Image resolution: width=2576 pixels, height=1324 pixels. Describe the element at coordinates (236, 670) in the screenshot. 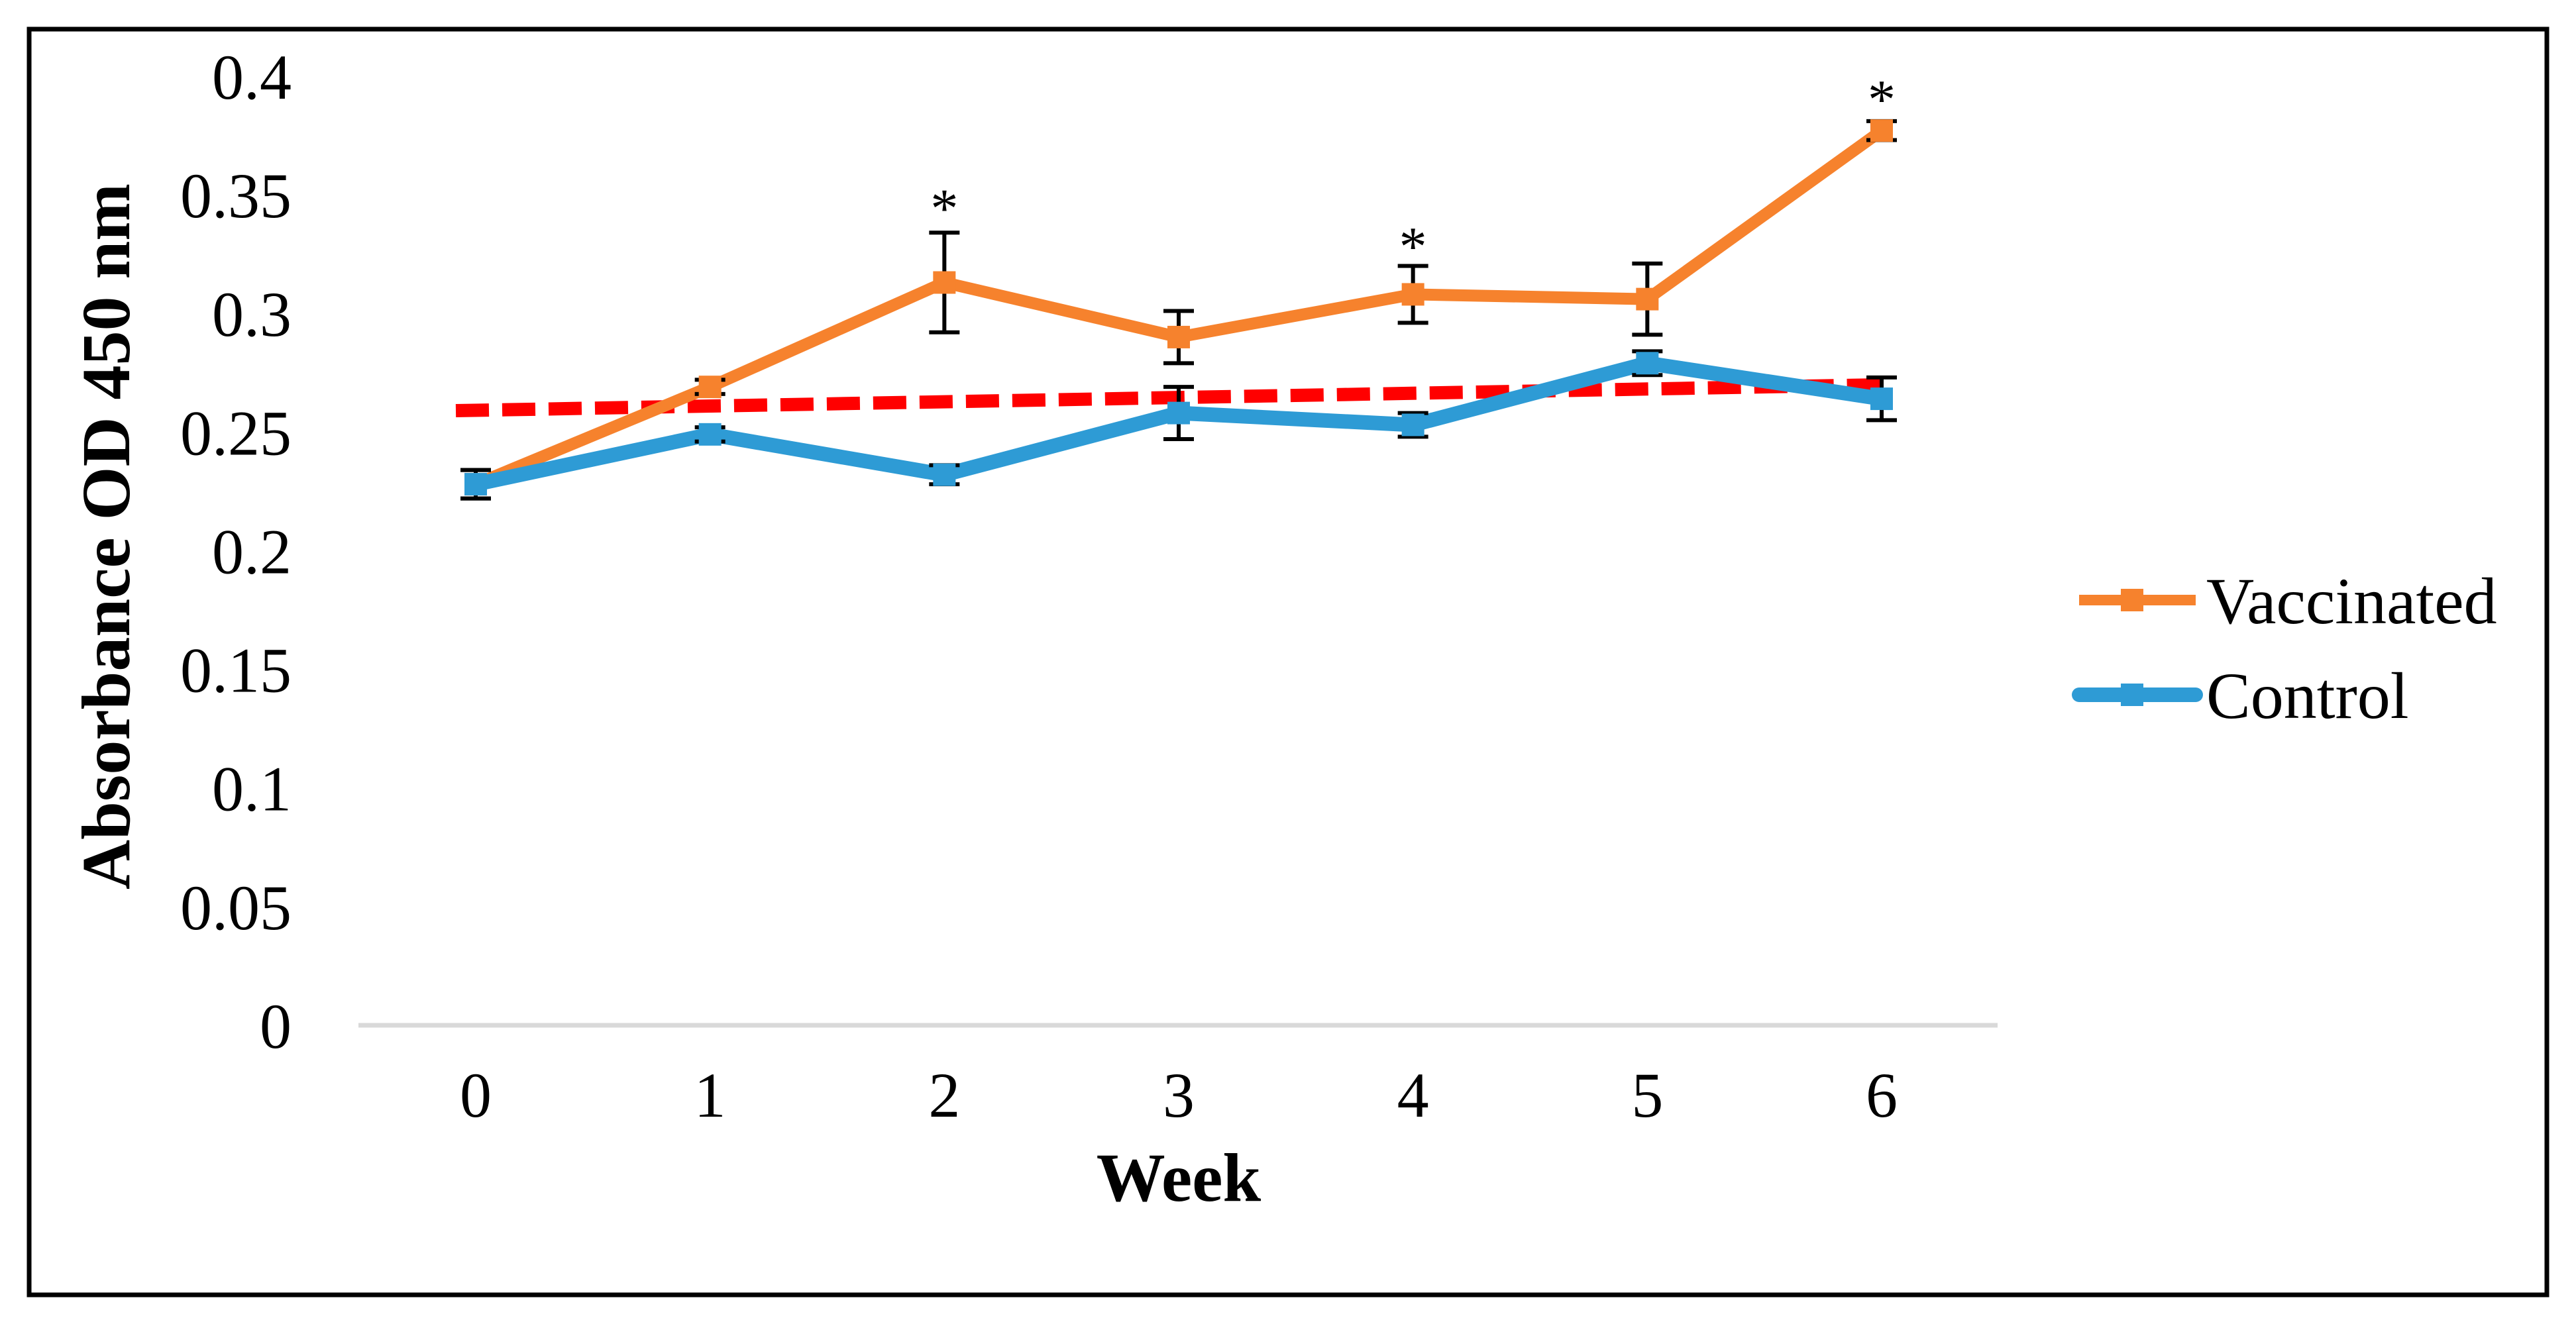

I see `y-tick-label: 0.15` at that location.